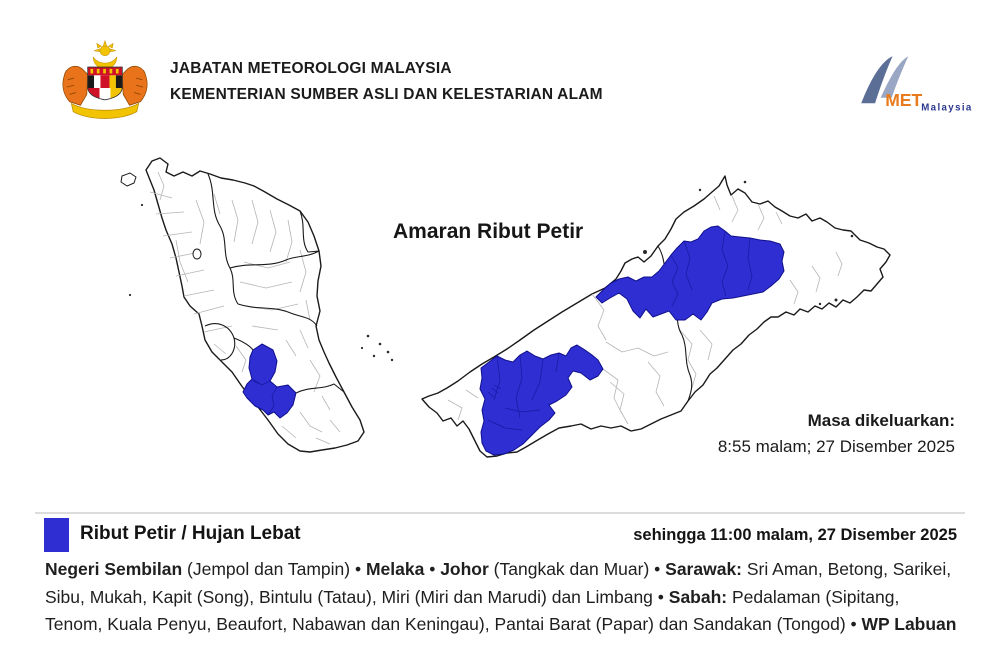 This screenshot has width=1000, height=669. Describe the element at coordinates (274, 283) in the screenshot. I see `peninsula-state-borders` at that location.